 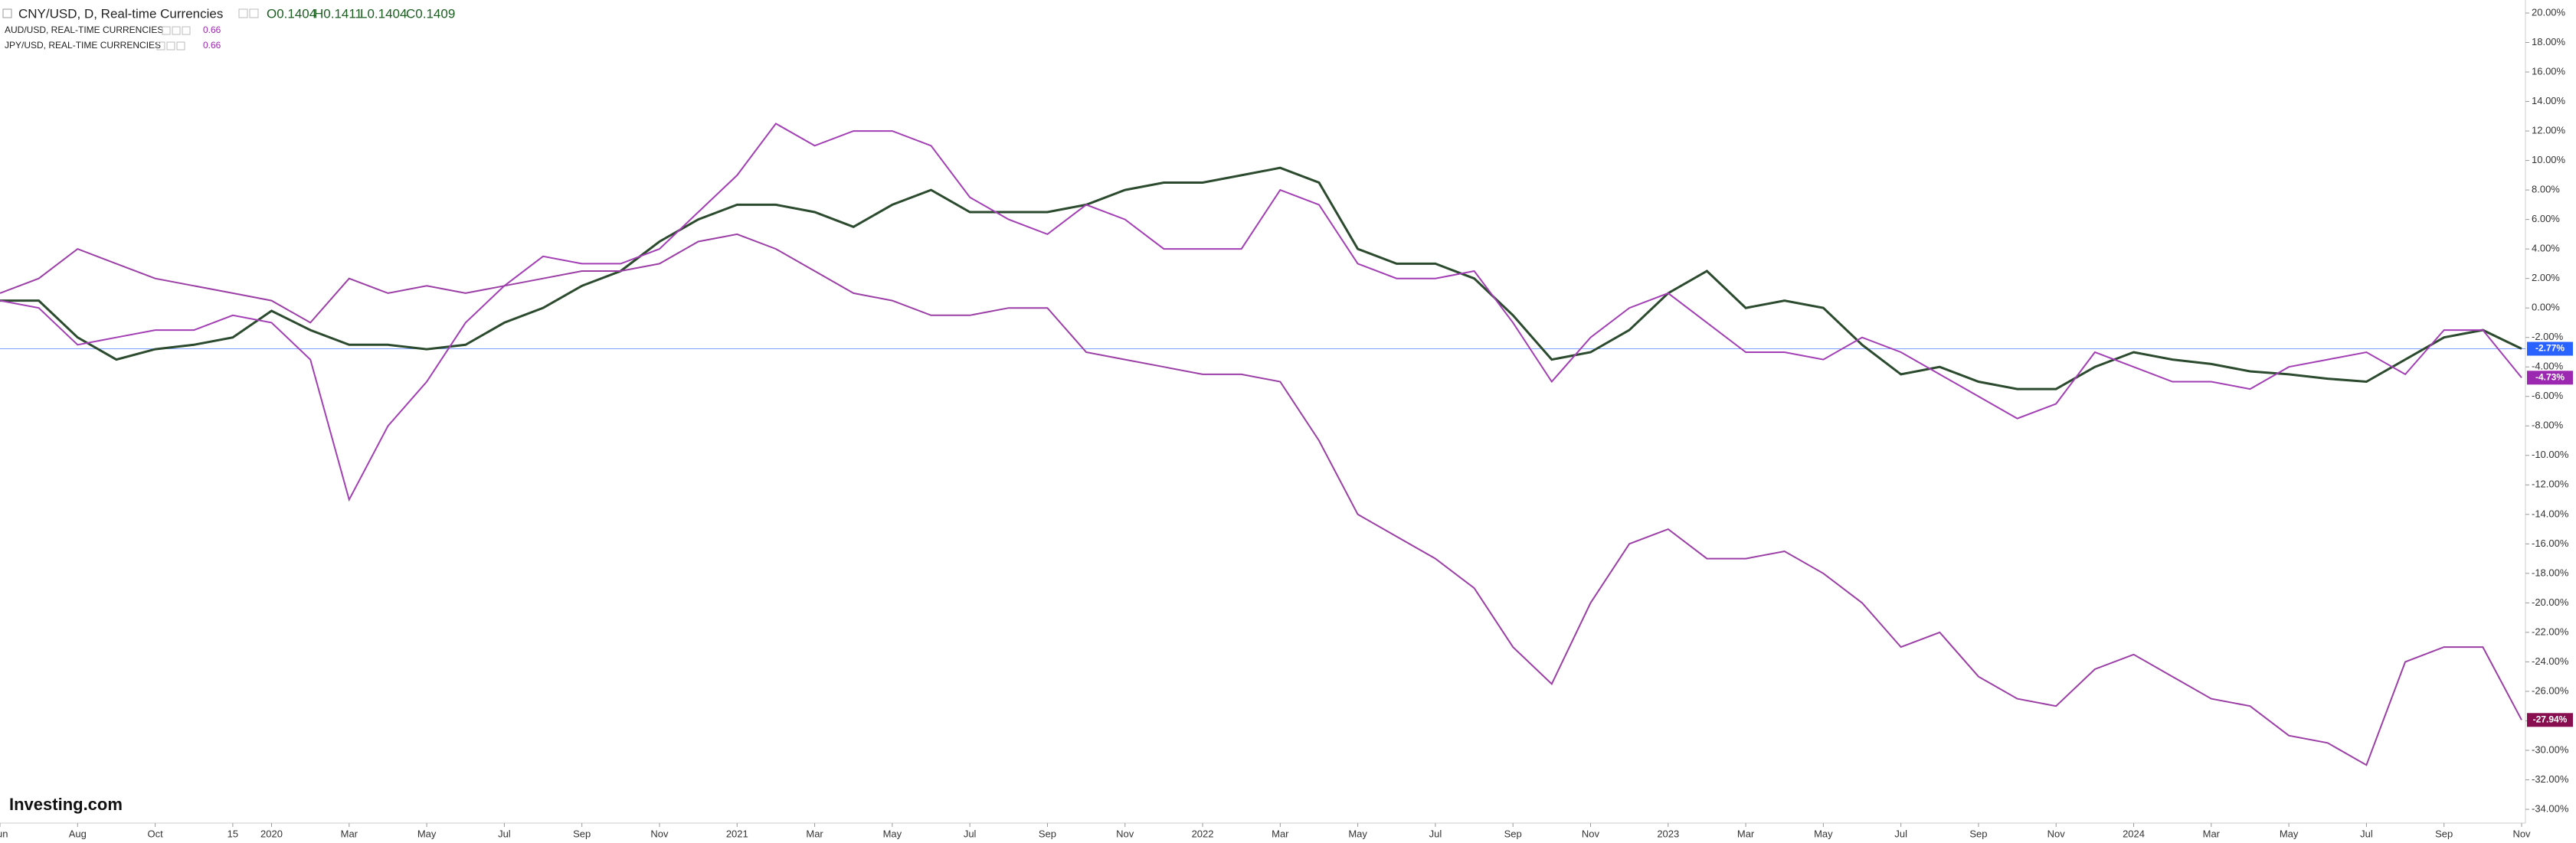 What do you see at coordinates (84, 30) in the screenshot?
I see `legend-entry: AUD/USD, REAL-TIME CURRENCIES` at bounding box center [84, 30].